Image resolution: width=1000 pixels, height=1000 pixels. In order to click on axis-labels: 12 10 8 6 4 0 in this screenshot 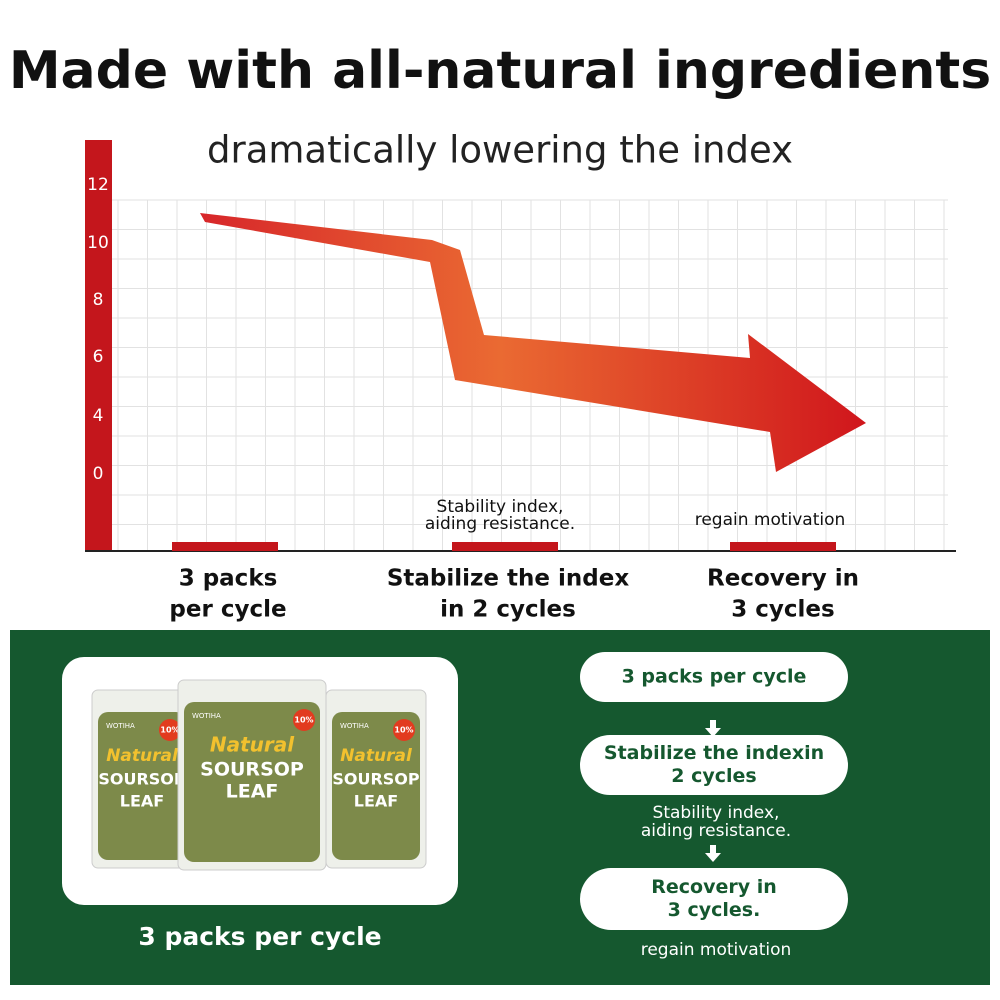, I will do `click(98, 329)`.